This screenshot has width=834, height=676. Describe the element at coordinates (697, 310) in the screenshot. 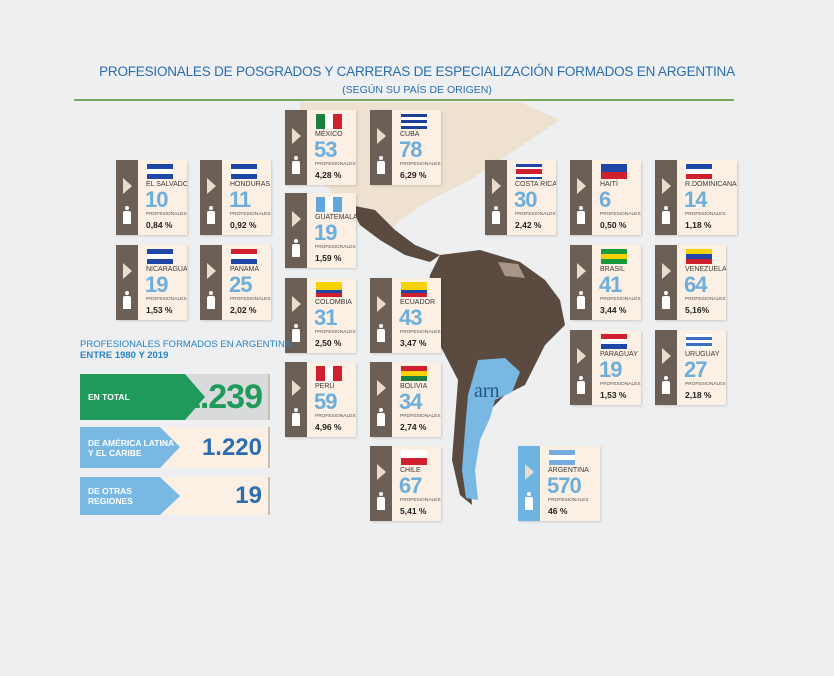

I see `country-percent: 5,16%` at that location.